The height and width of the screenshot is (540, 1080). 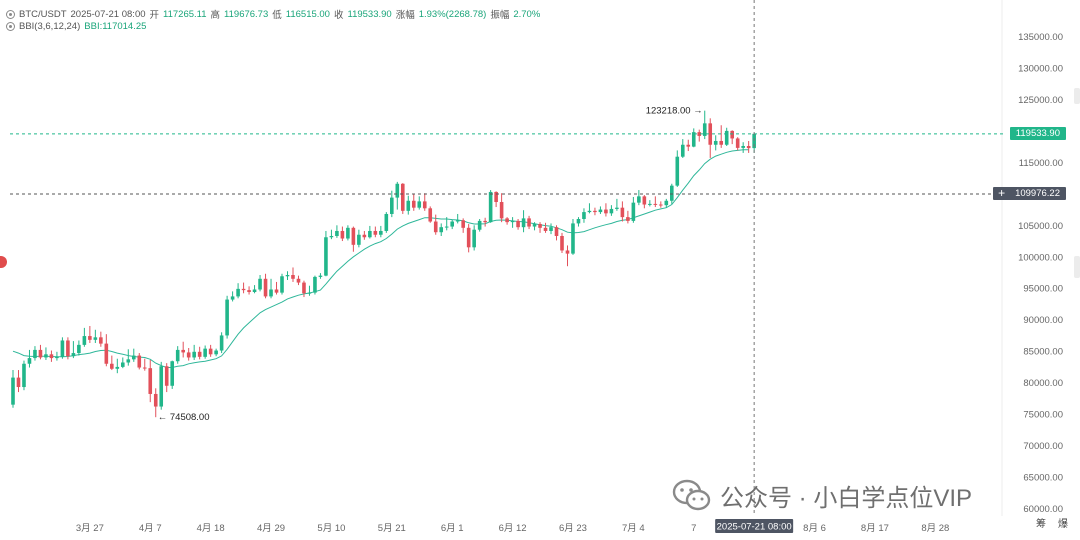 I want to click on x-tick-label: 4月 29, so click(x=271, y=528).